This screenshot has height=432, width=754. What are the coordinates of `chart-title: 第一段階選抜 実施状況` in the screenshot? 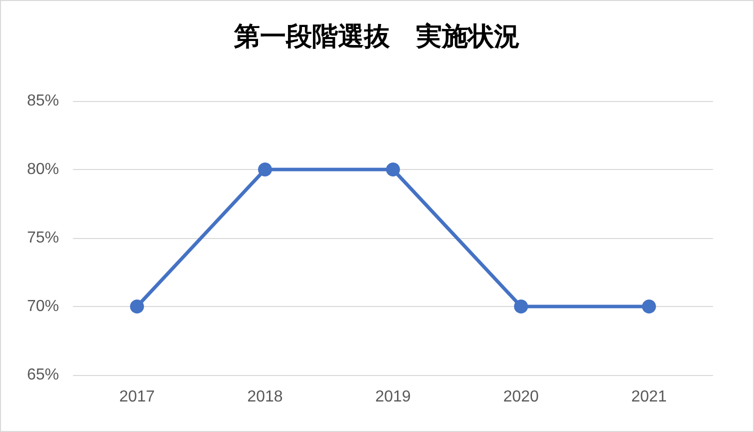 It's located at (376, 37).